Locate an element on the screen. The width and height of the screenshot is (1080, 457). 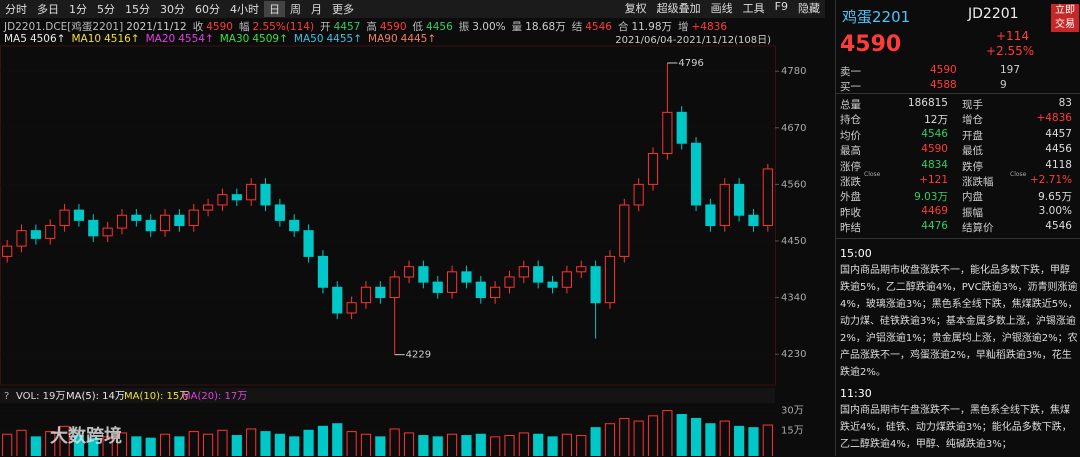
period-tab: 月 is located at coordinates (316, 9).